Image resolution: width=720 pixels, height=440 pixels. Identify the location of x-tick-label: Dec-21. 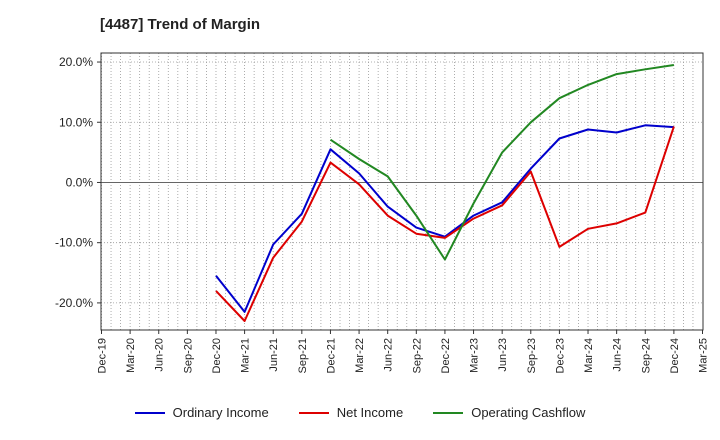
(331, 355).